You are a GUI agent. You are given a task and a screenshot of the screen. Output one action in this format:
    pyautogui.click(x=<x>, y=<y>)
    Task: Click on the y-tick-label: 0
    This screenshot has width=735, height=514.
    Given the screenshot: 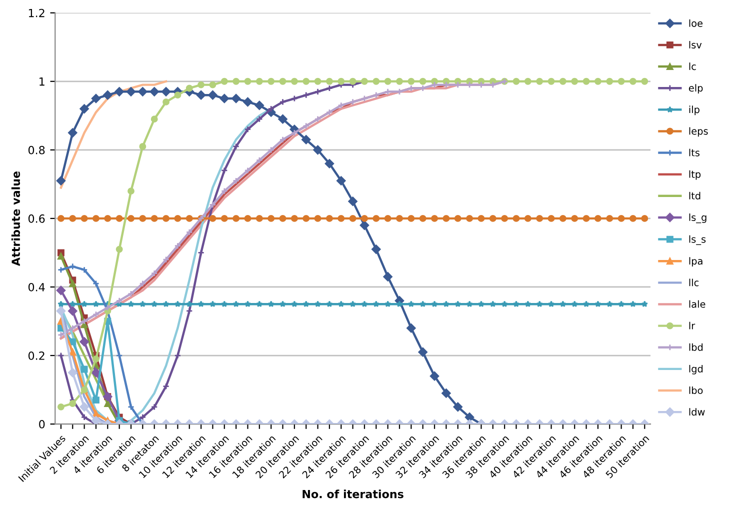 What is the action you would take?
    pyautogui.click(x=42, y=424)
    